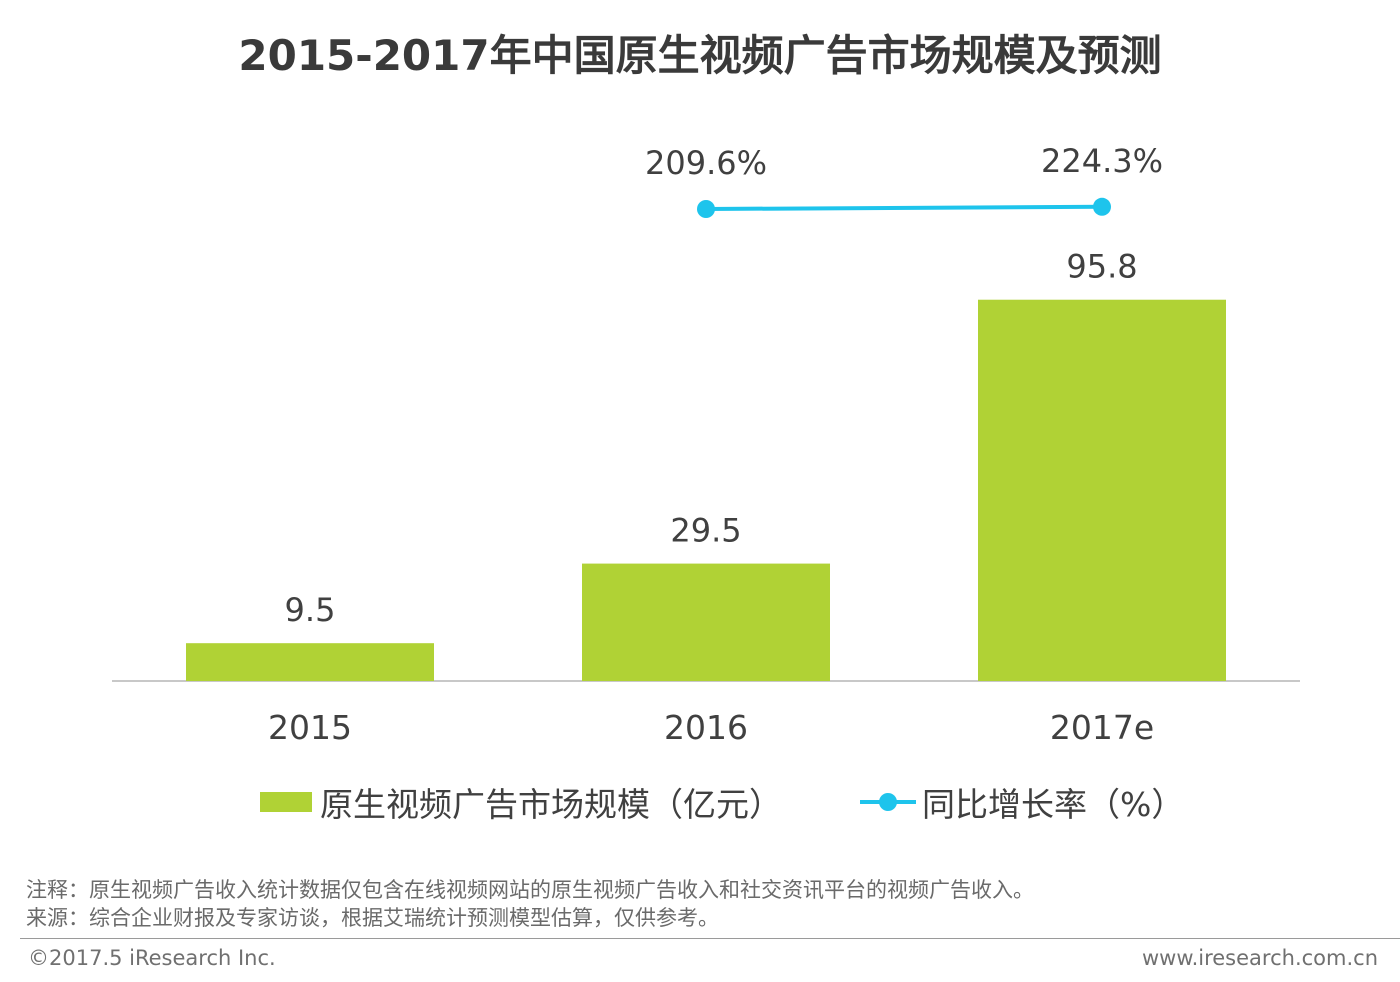 This screenshot has width=1400, height=982. I want to click on legend-item-line: 同比增长率（%）, so click(1022, 802).